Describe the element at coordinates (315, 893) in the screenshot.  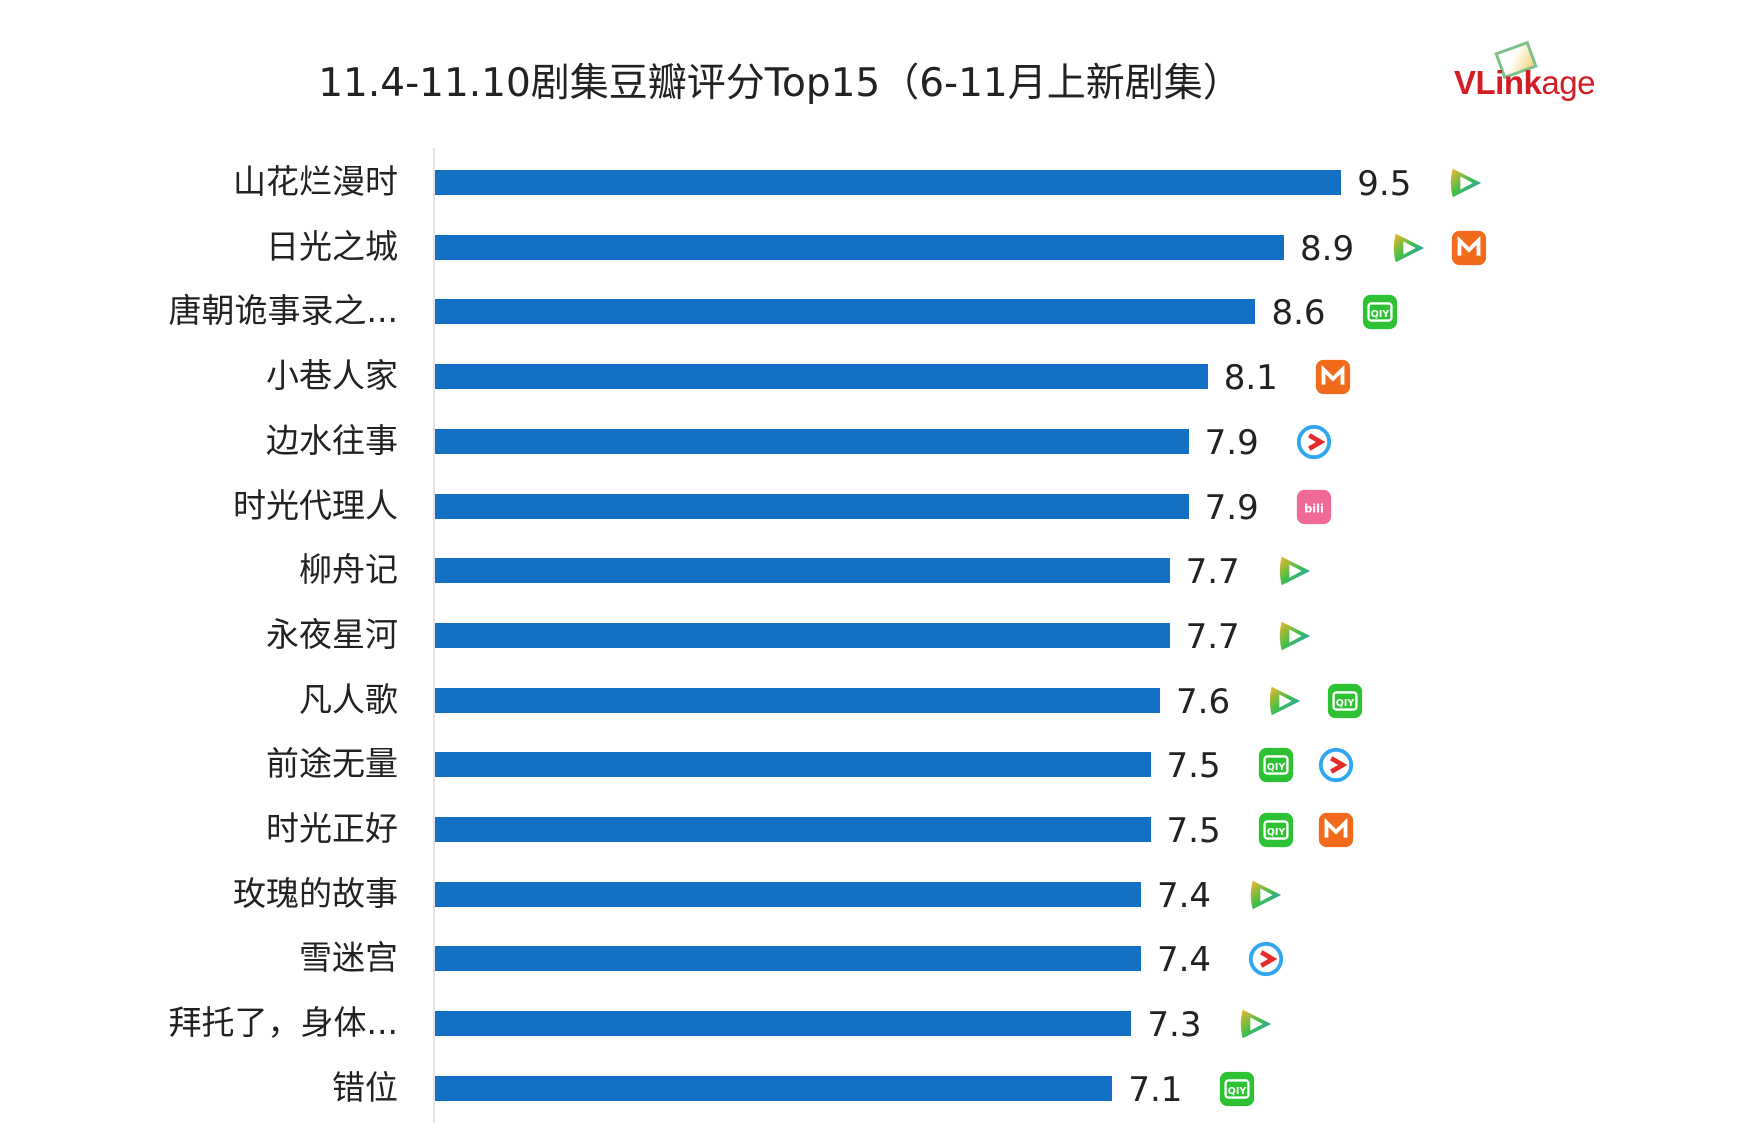
I see `category-label: 玫瑰的故事` at that location.